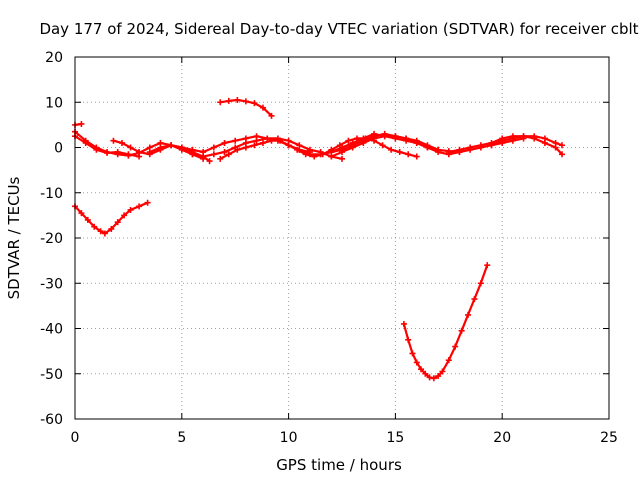 The width and height of the screenshot is (640, 480). What do you see at coordinates (289, 438) in the screenshot?
I see `x-tick-label: 10` at bounding box center [289, 438].